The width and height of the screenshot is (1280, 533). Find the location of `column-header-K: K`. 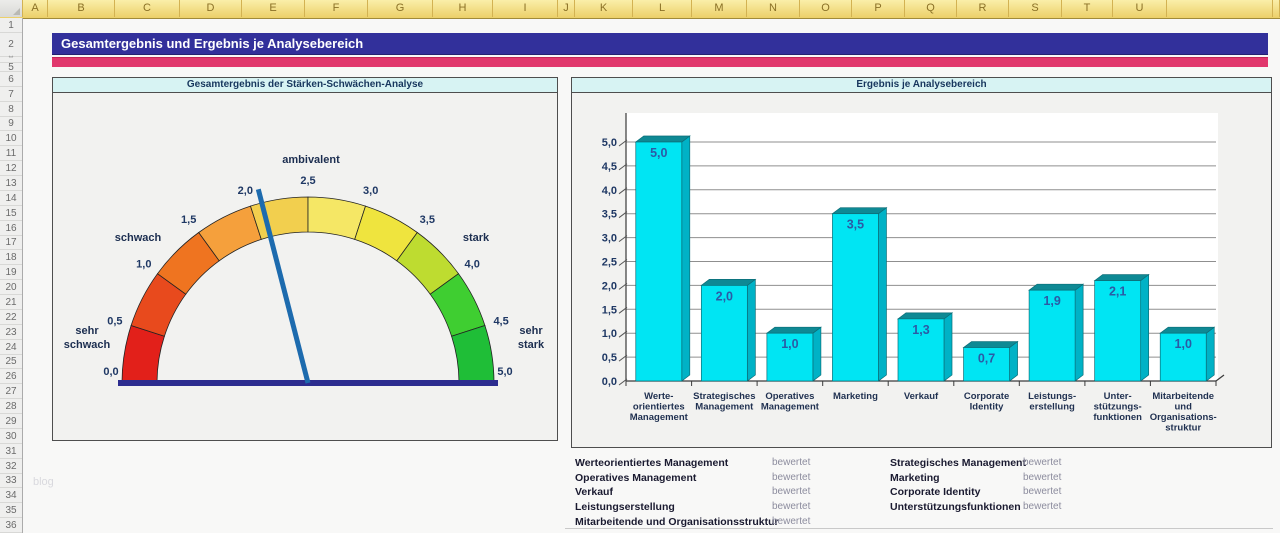

column-header-K: K is located at coordinates (604, 8).